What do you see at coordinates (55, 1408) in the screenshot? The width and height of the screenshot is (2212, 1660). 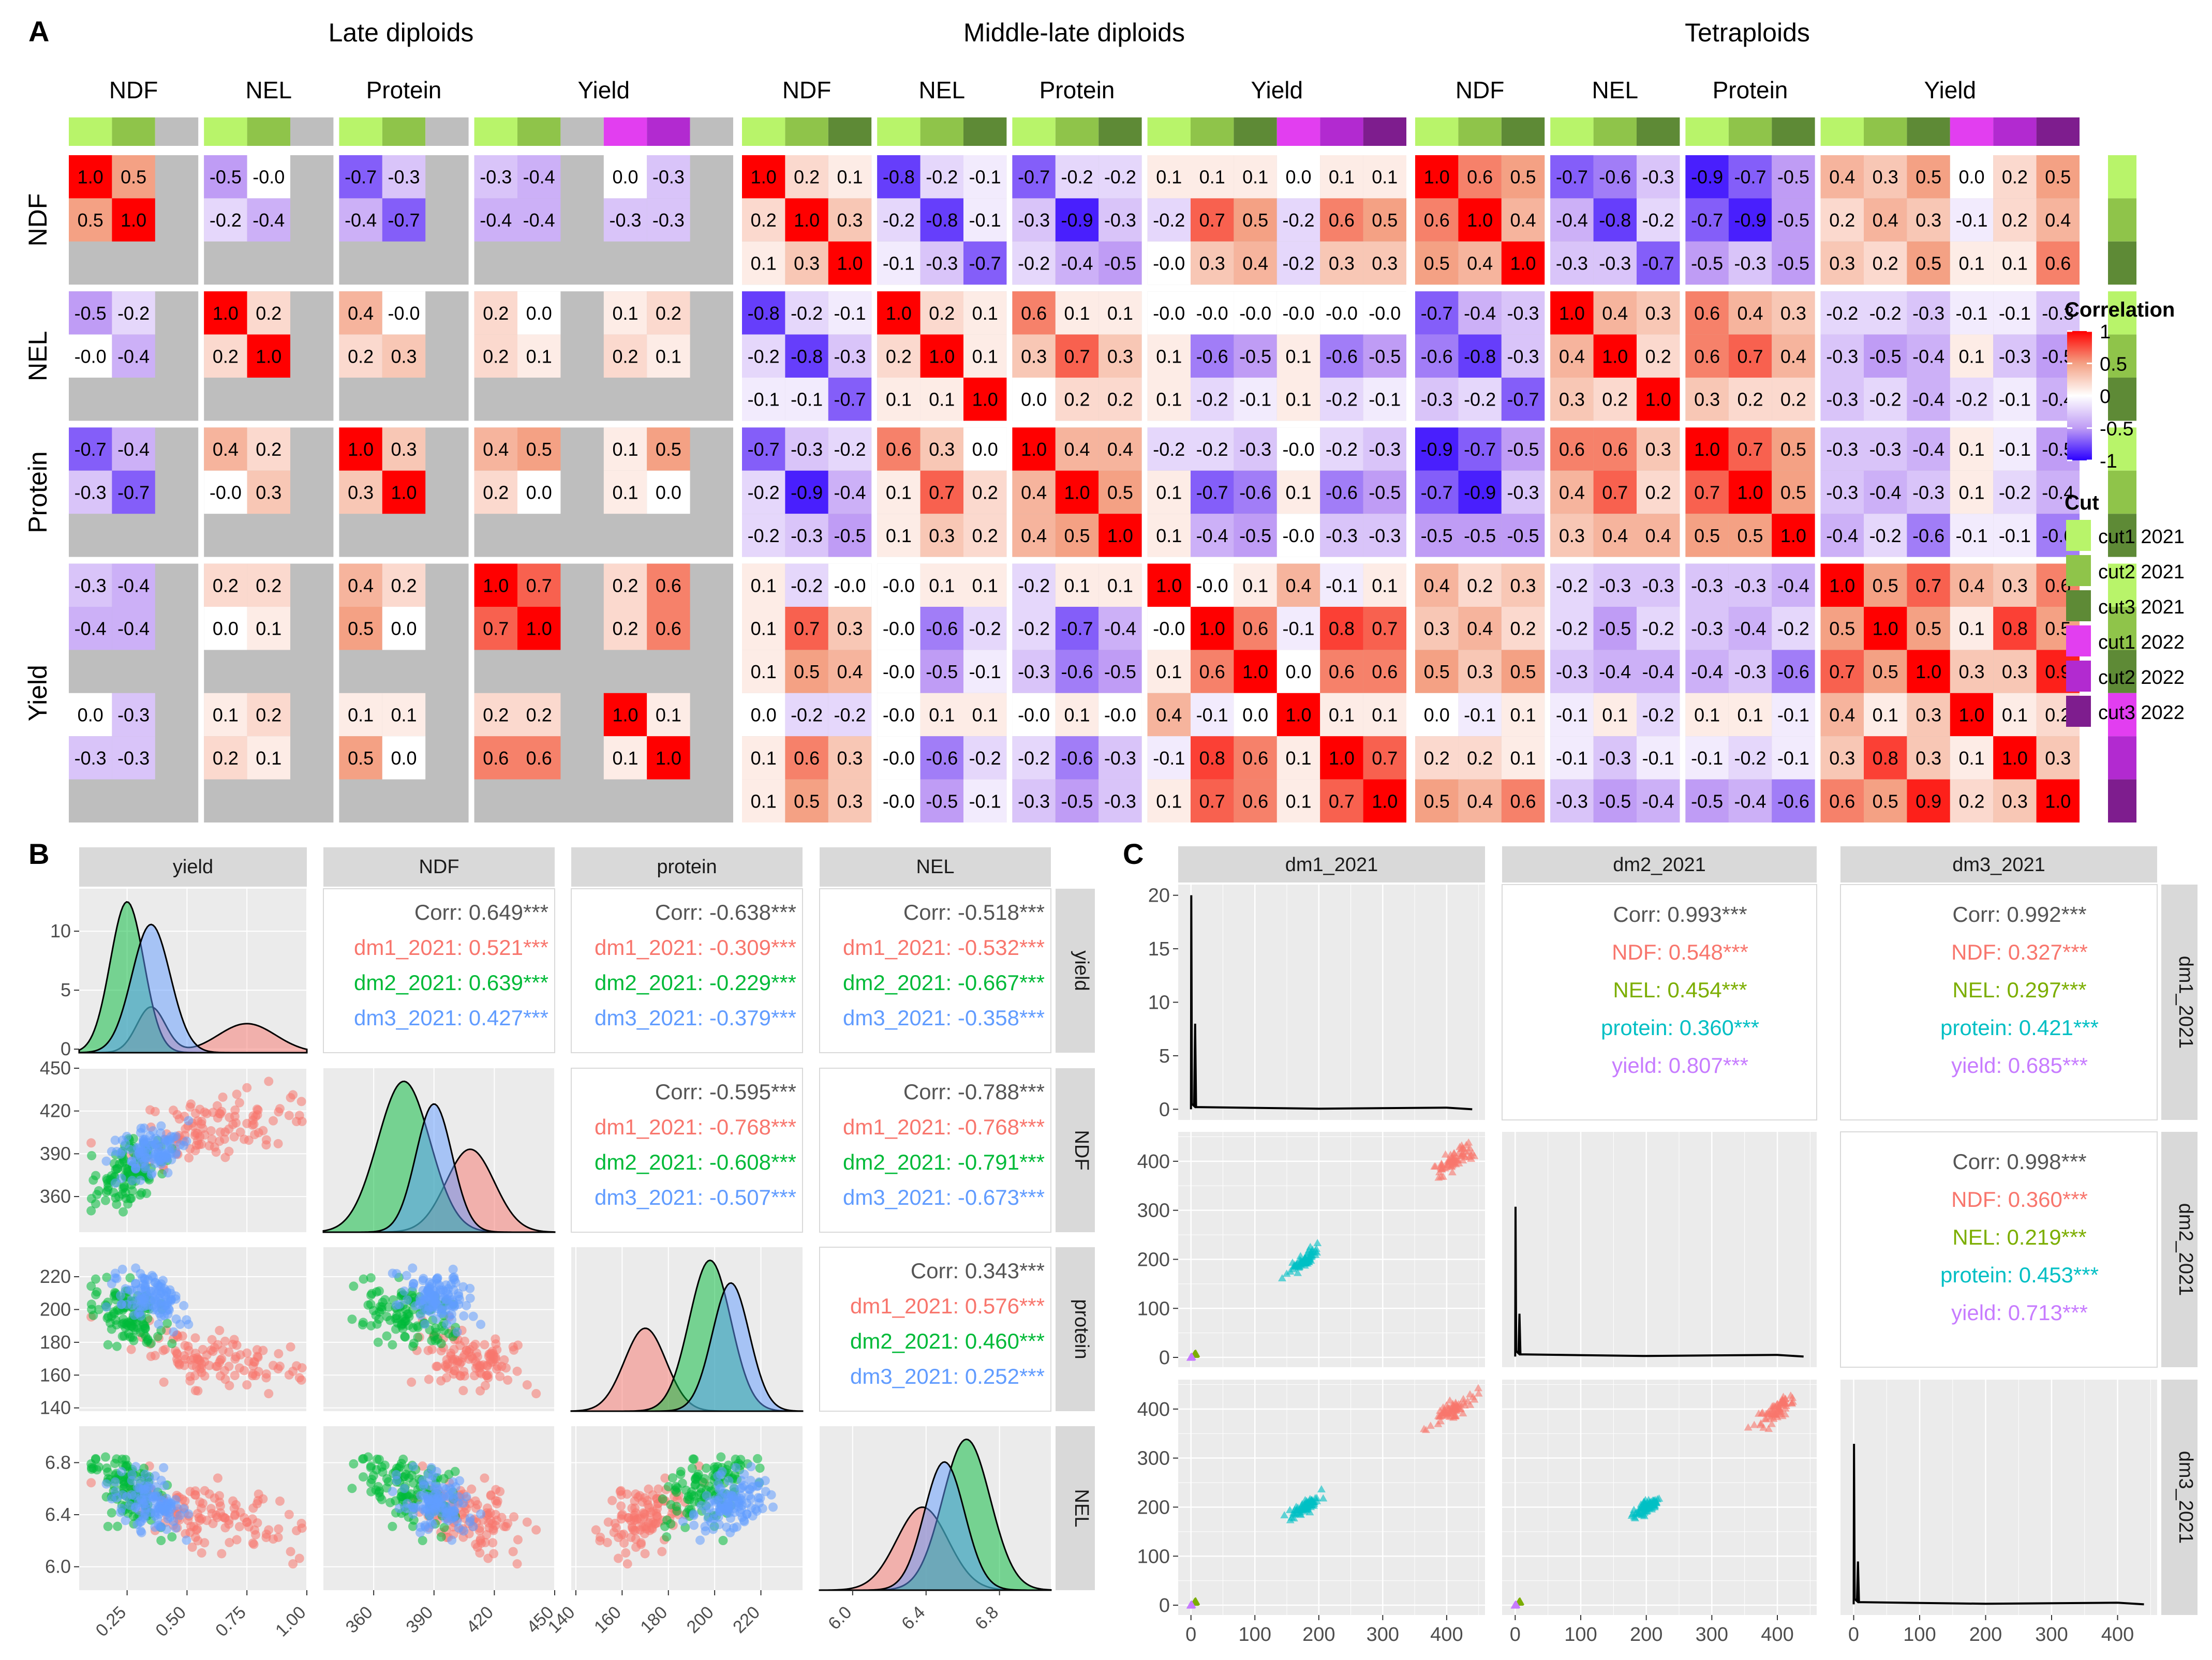 I see `axis-tick-label-y: 140` at bounding box center [55, 1408].